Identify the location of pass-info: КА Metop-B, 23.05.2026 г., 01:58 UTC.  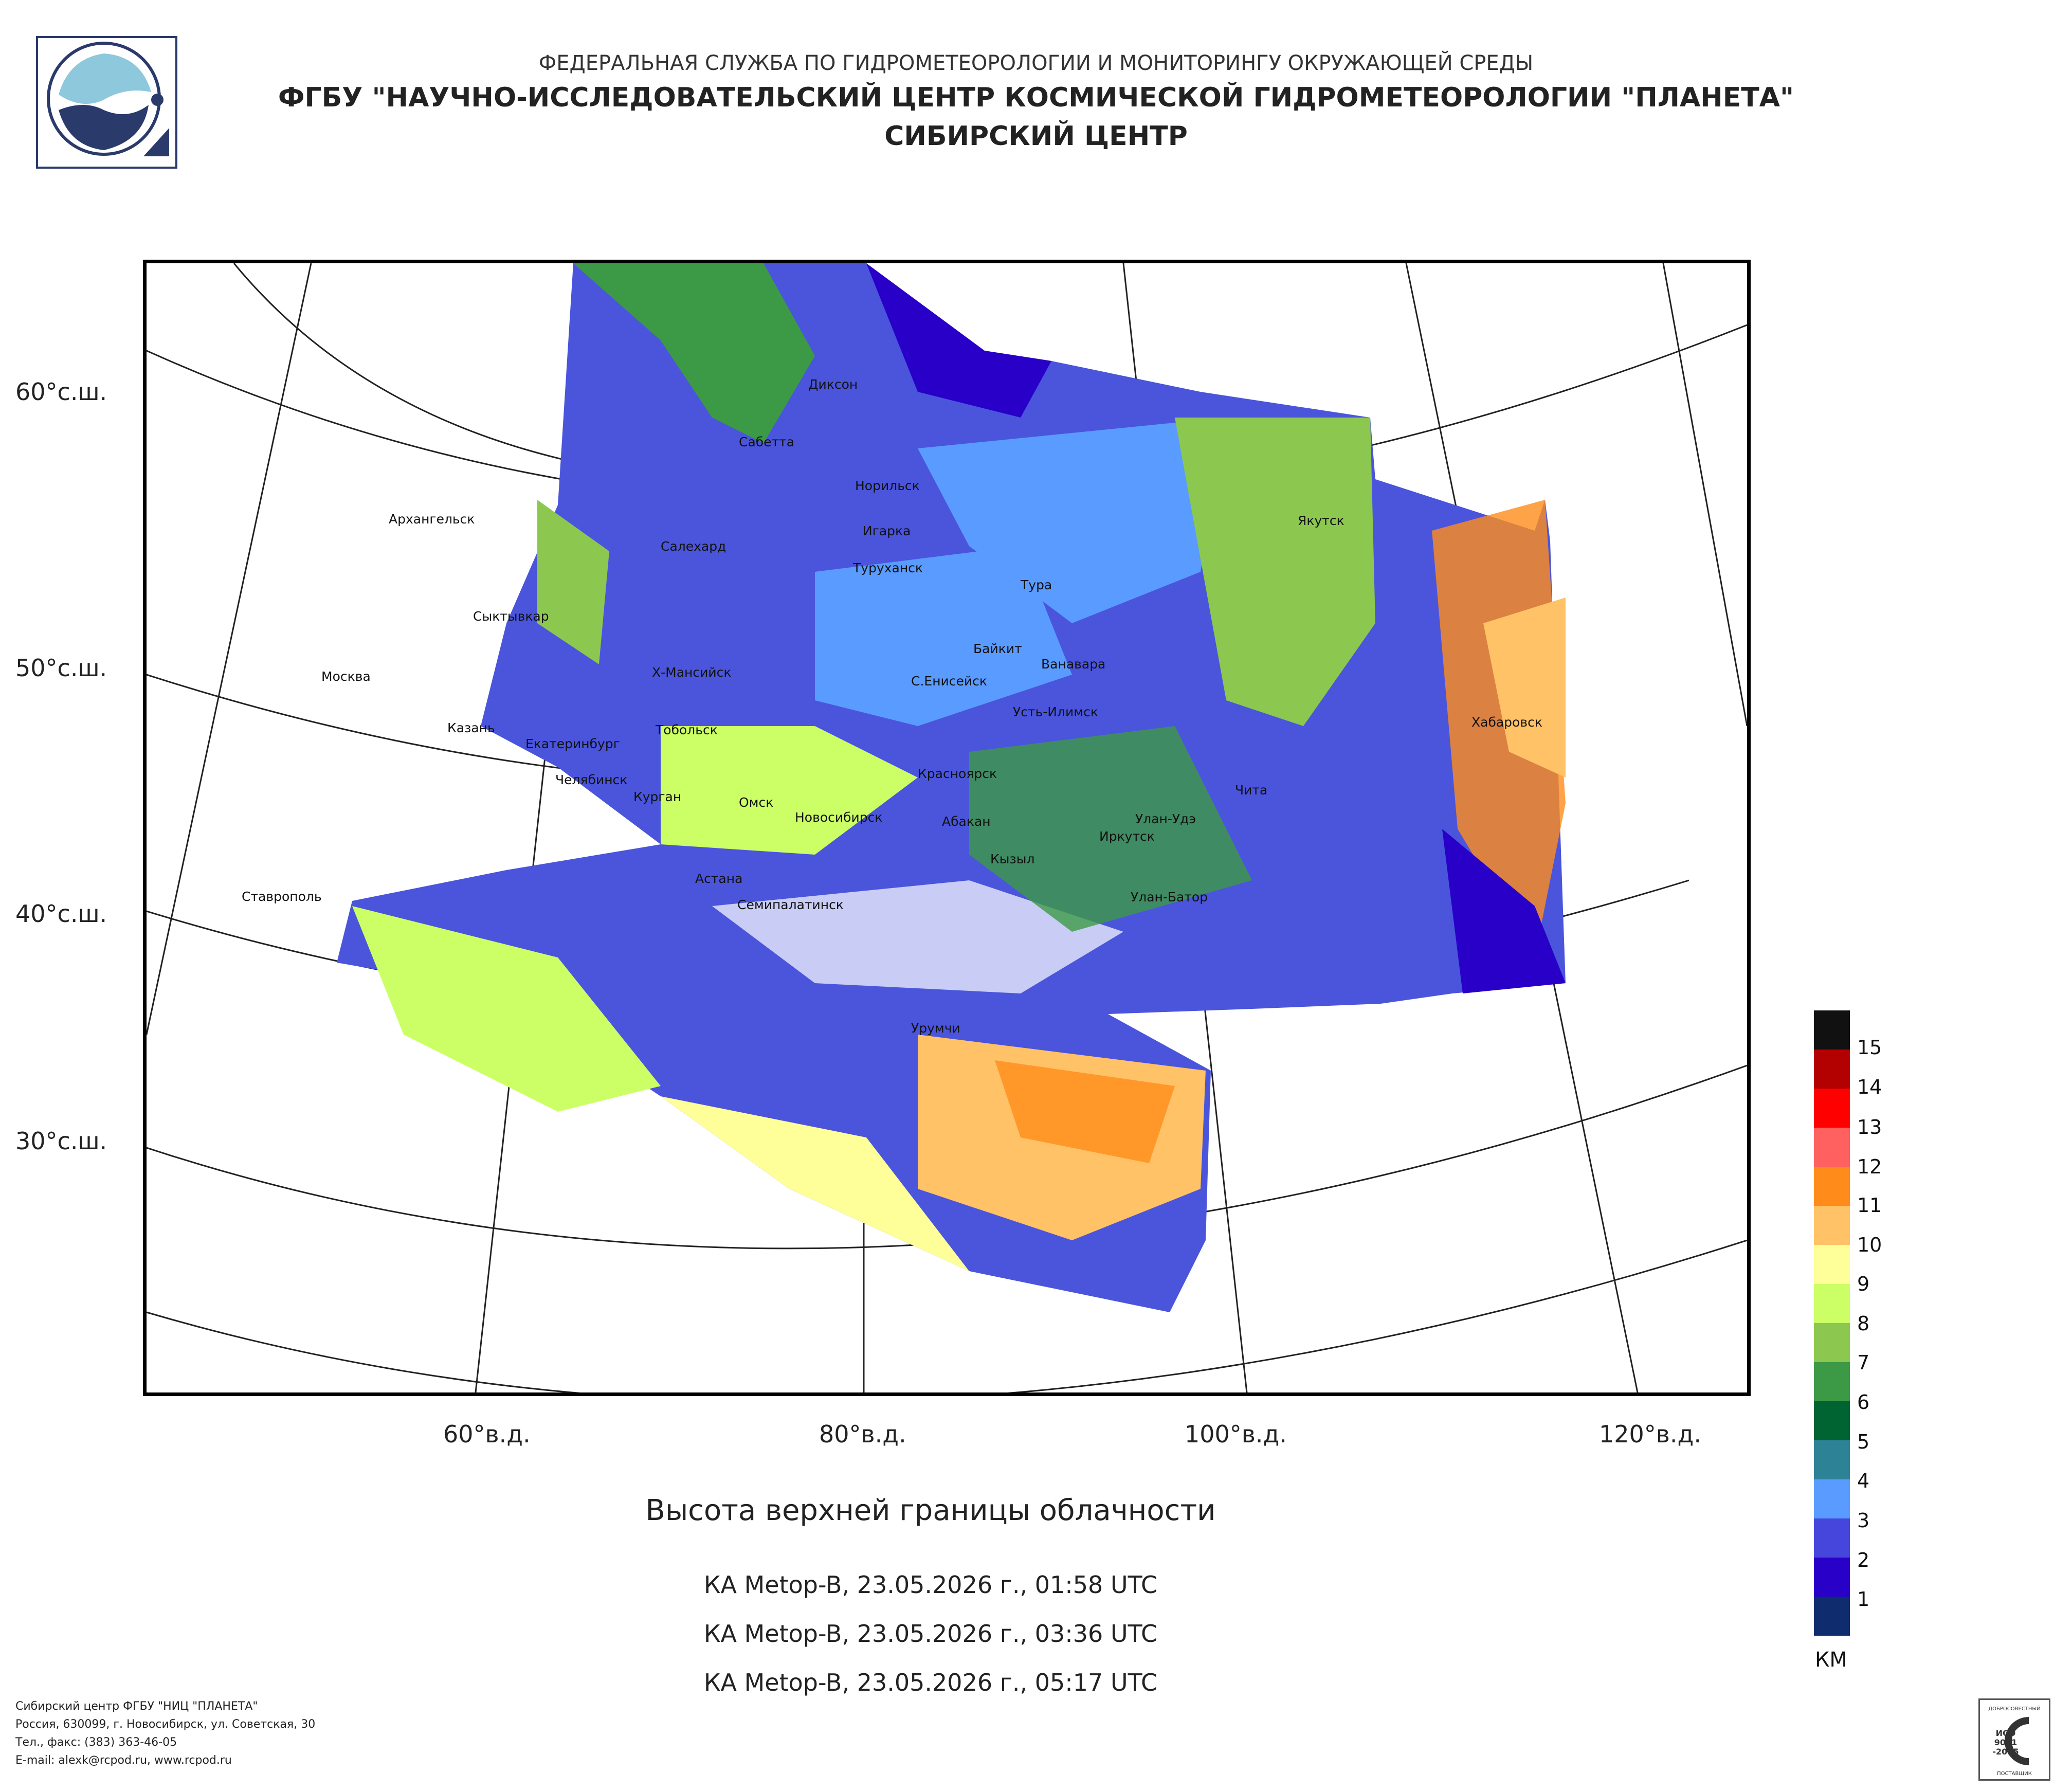
(930, 1585).